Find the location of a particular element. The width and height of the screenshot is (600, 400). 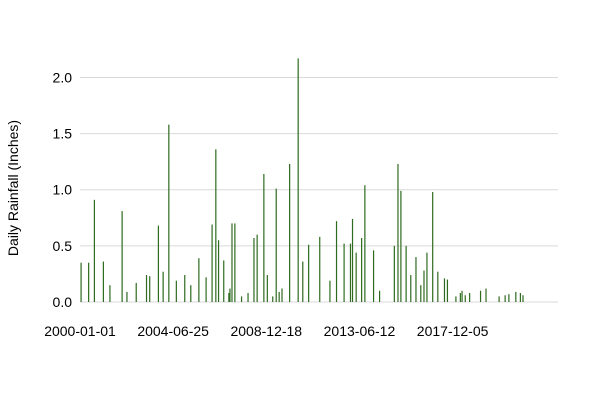

y-tick-label: 0.5 is located at coordinates (63, 246).